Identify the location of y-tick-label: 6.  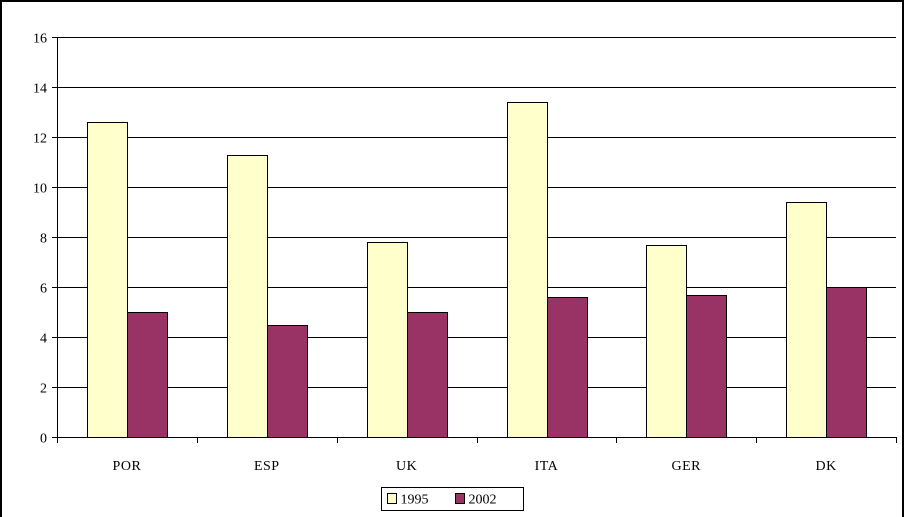
(43, 289).